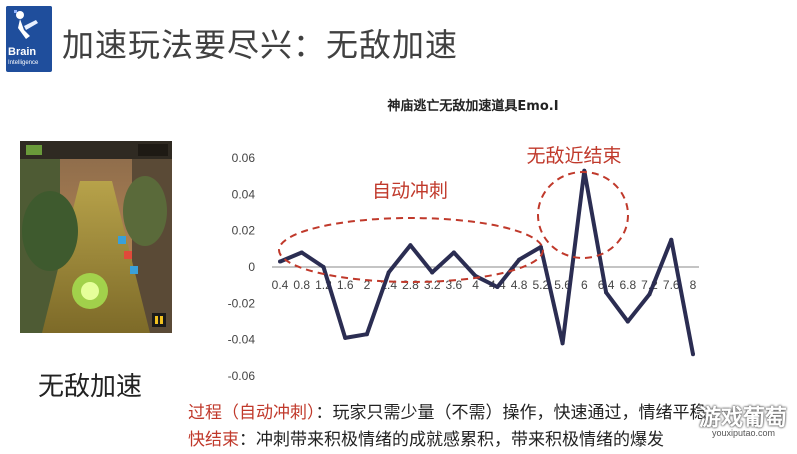 This screenshot has height=454, width=797. I want to click on brain-intelligence-logo: Brain Intelligence, so click(29, 39).